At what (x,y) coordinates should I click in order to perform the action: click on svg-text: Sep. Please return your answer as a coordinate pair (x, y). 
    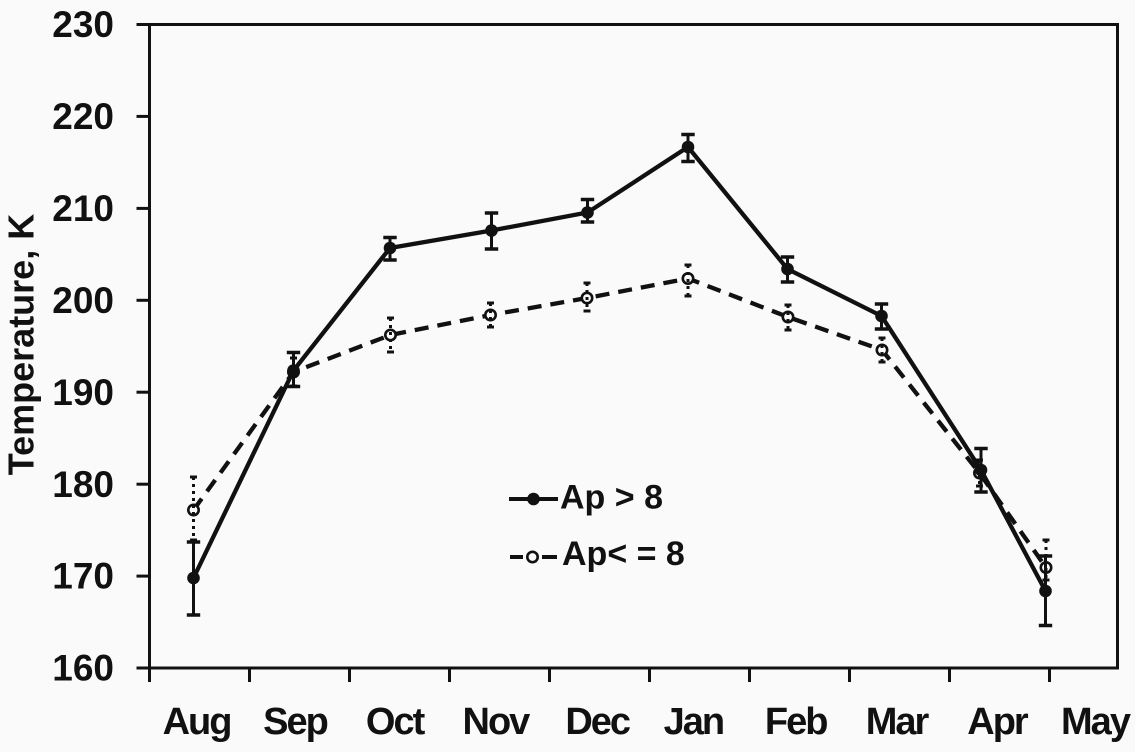
    Looking at the image, I should click on (295, 722).